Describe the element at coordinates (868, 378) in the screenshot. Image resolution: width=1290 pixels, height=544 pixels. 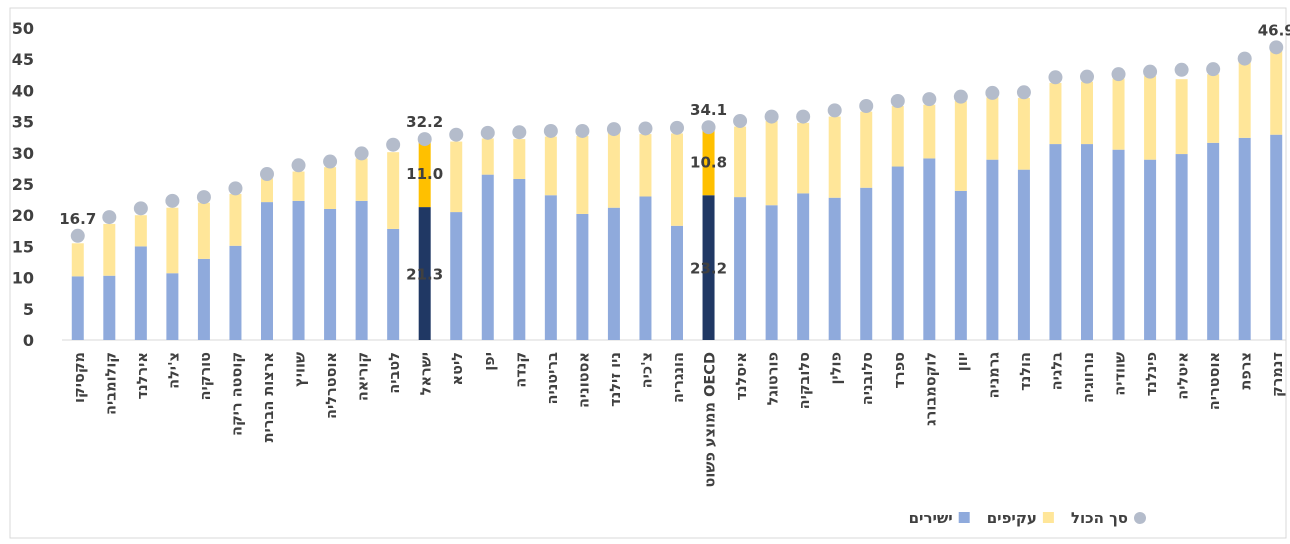
I see `x-tick-label: סלובניה` at that location.